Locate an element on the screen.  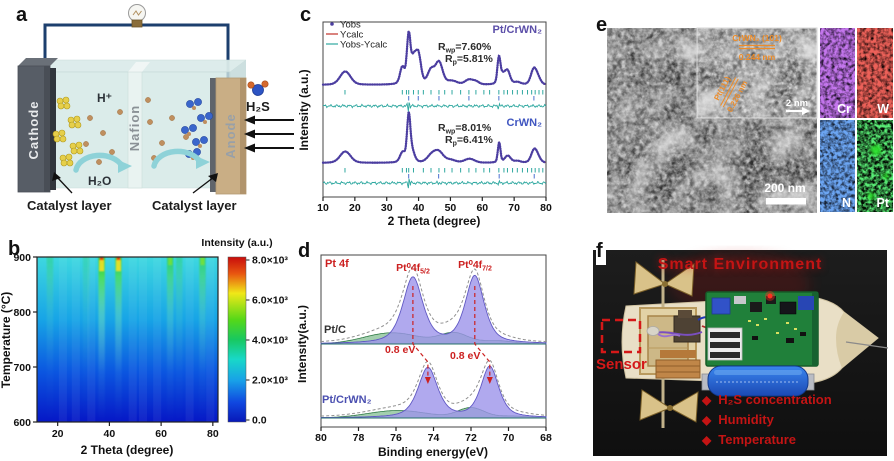
svg-text: 600 is located at coordinates (22, 423).